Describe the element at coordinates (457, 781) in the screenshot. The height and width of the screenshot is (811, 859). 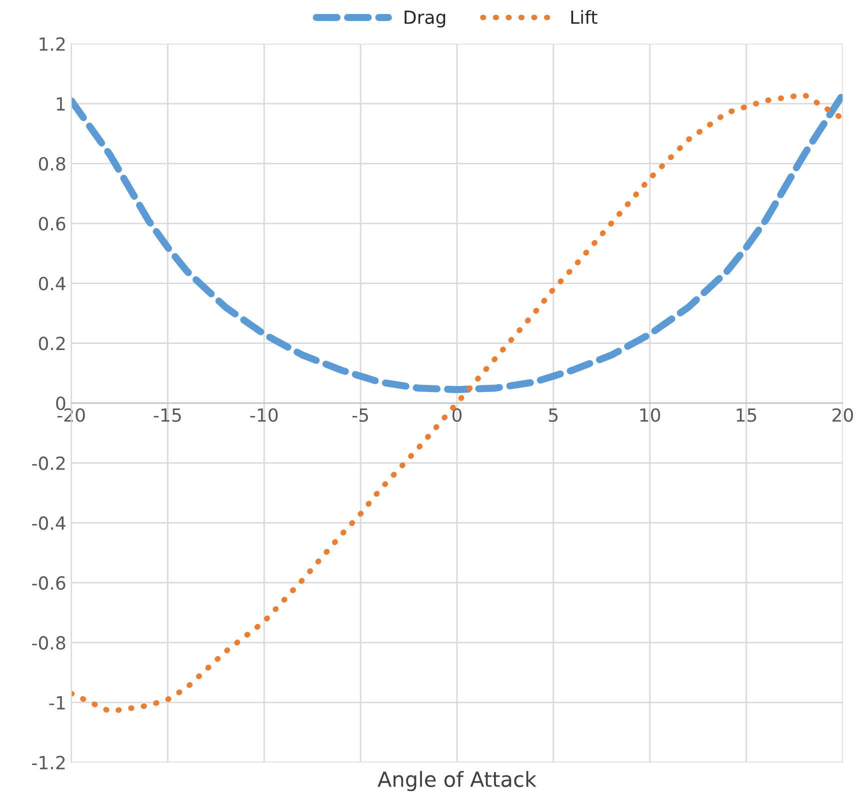
I see `x-axis-title: Angle of Attack` at that location.